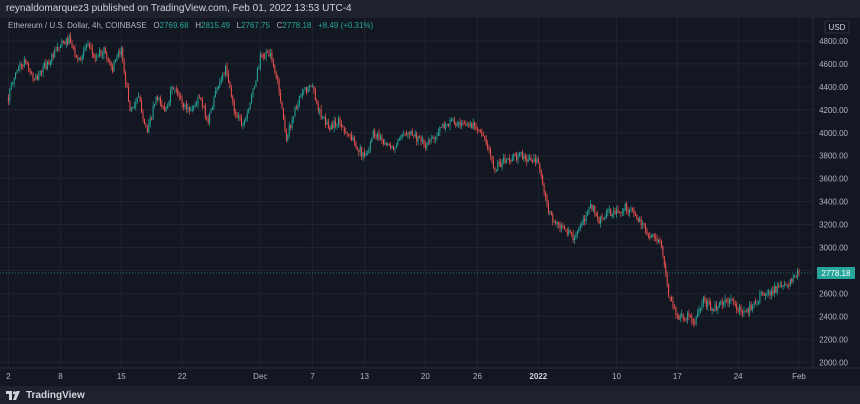 The width and height of the screenshot is (860, 404). Describe the element at coordinates (833, 133) in the screenshot. I see `price-tick-label: 4000.00` at that location.